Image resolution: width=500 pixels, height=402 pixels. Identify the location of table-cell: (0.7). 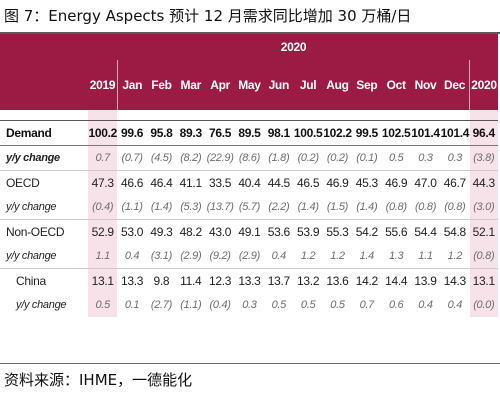
(132, 158).